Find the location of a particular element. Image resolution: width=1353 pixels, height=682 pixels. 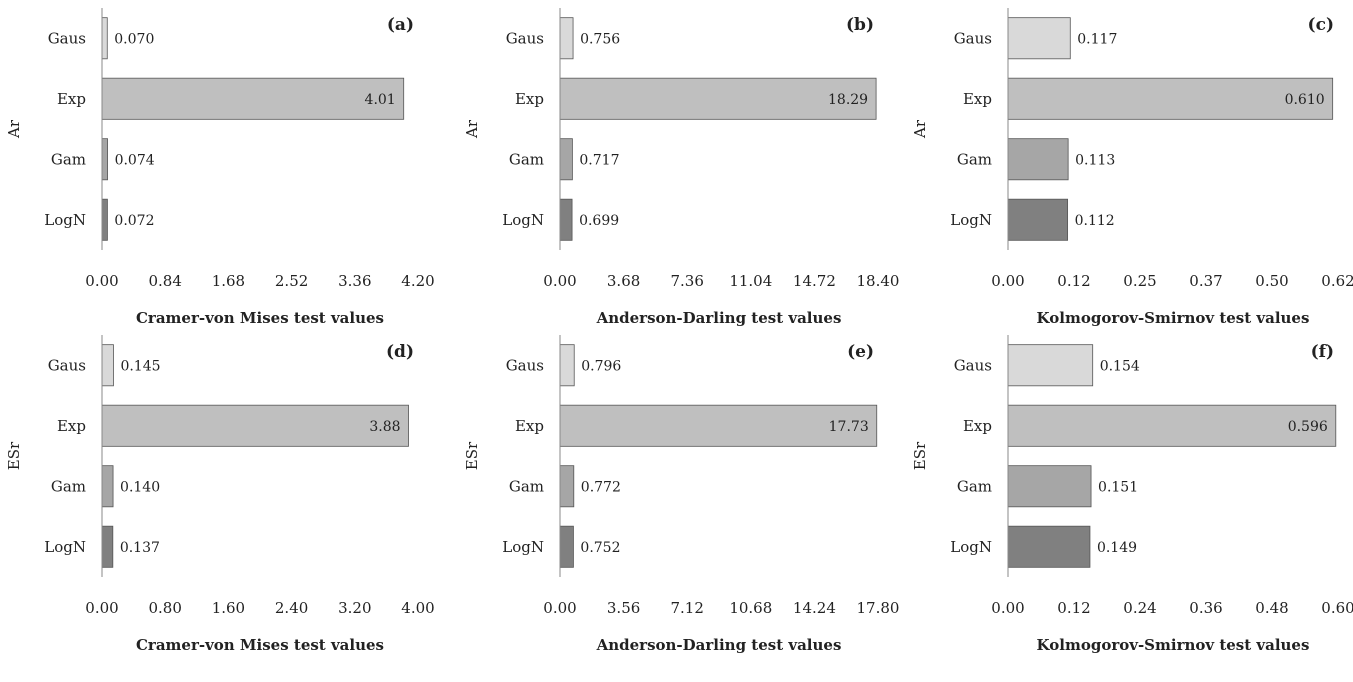

x-tick-label: 0.62 is located at coordinates (1337, 281).